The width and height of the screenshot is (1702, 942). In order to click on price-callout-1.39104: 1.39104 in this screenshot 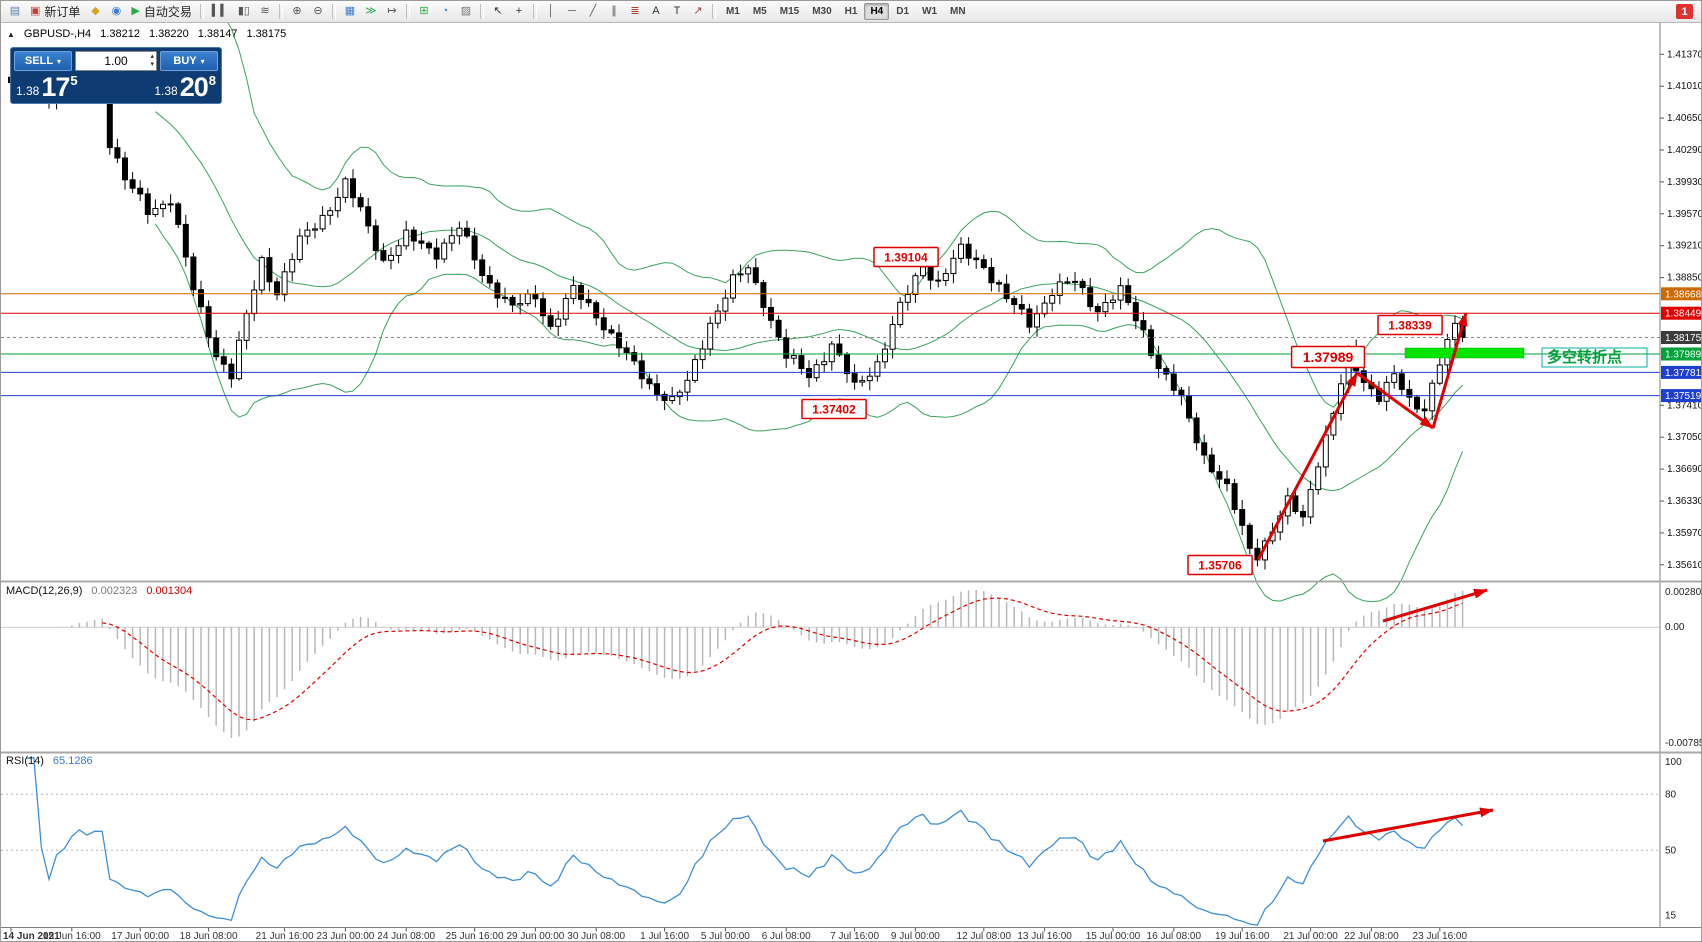, I will do `click(906, 257)`.